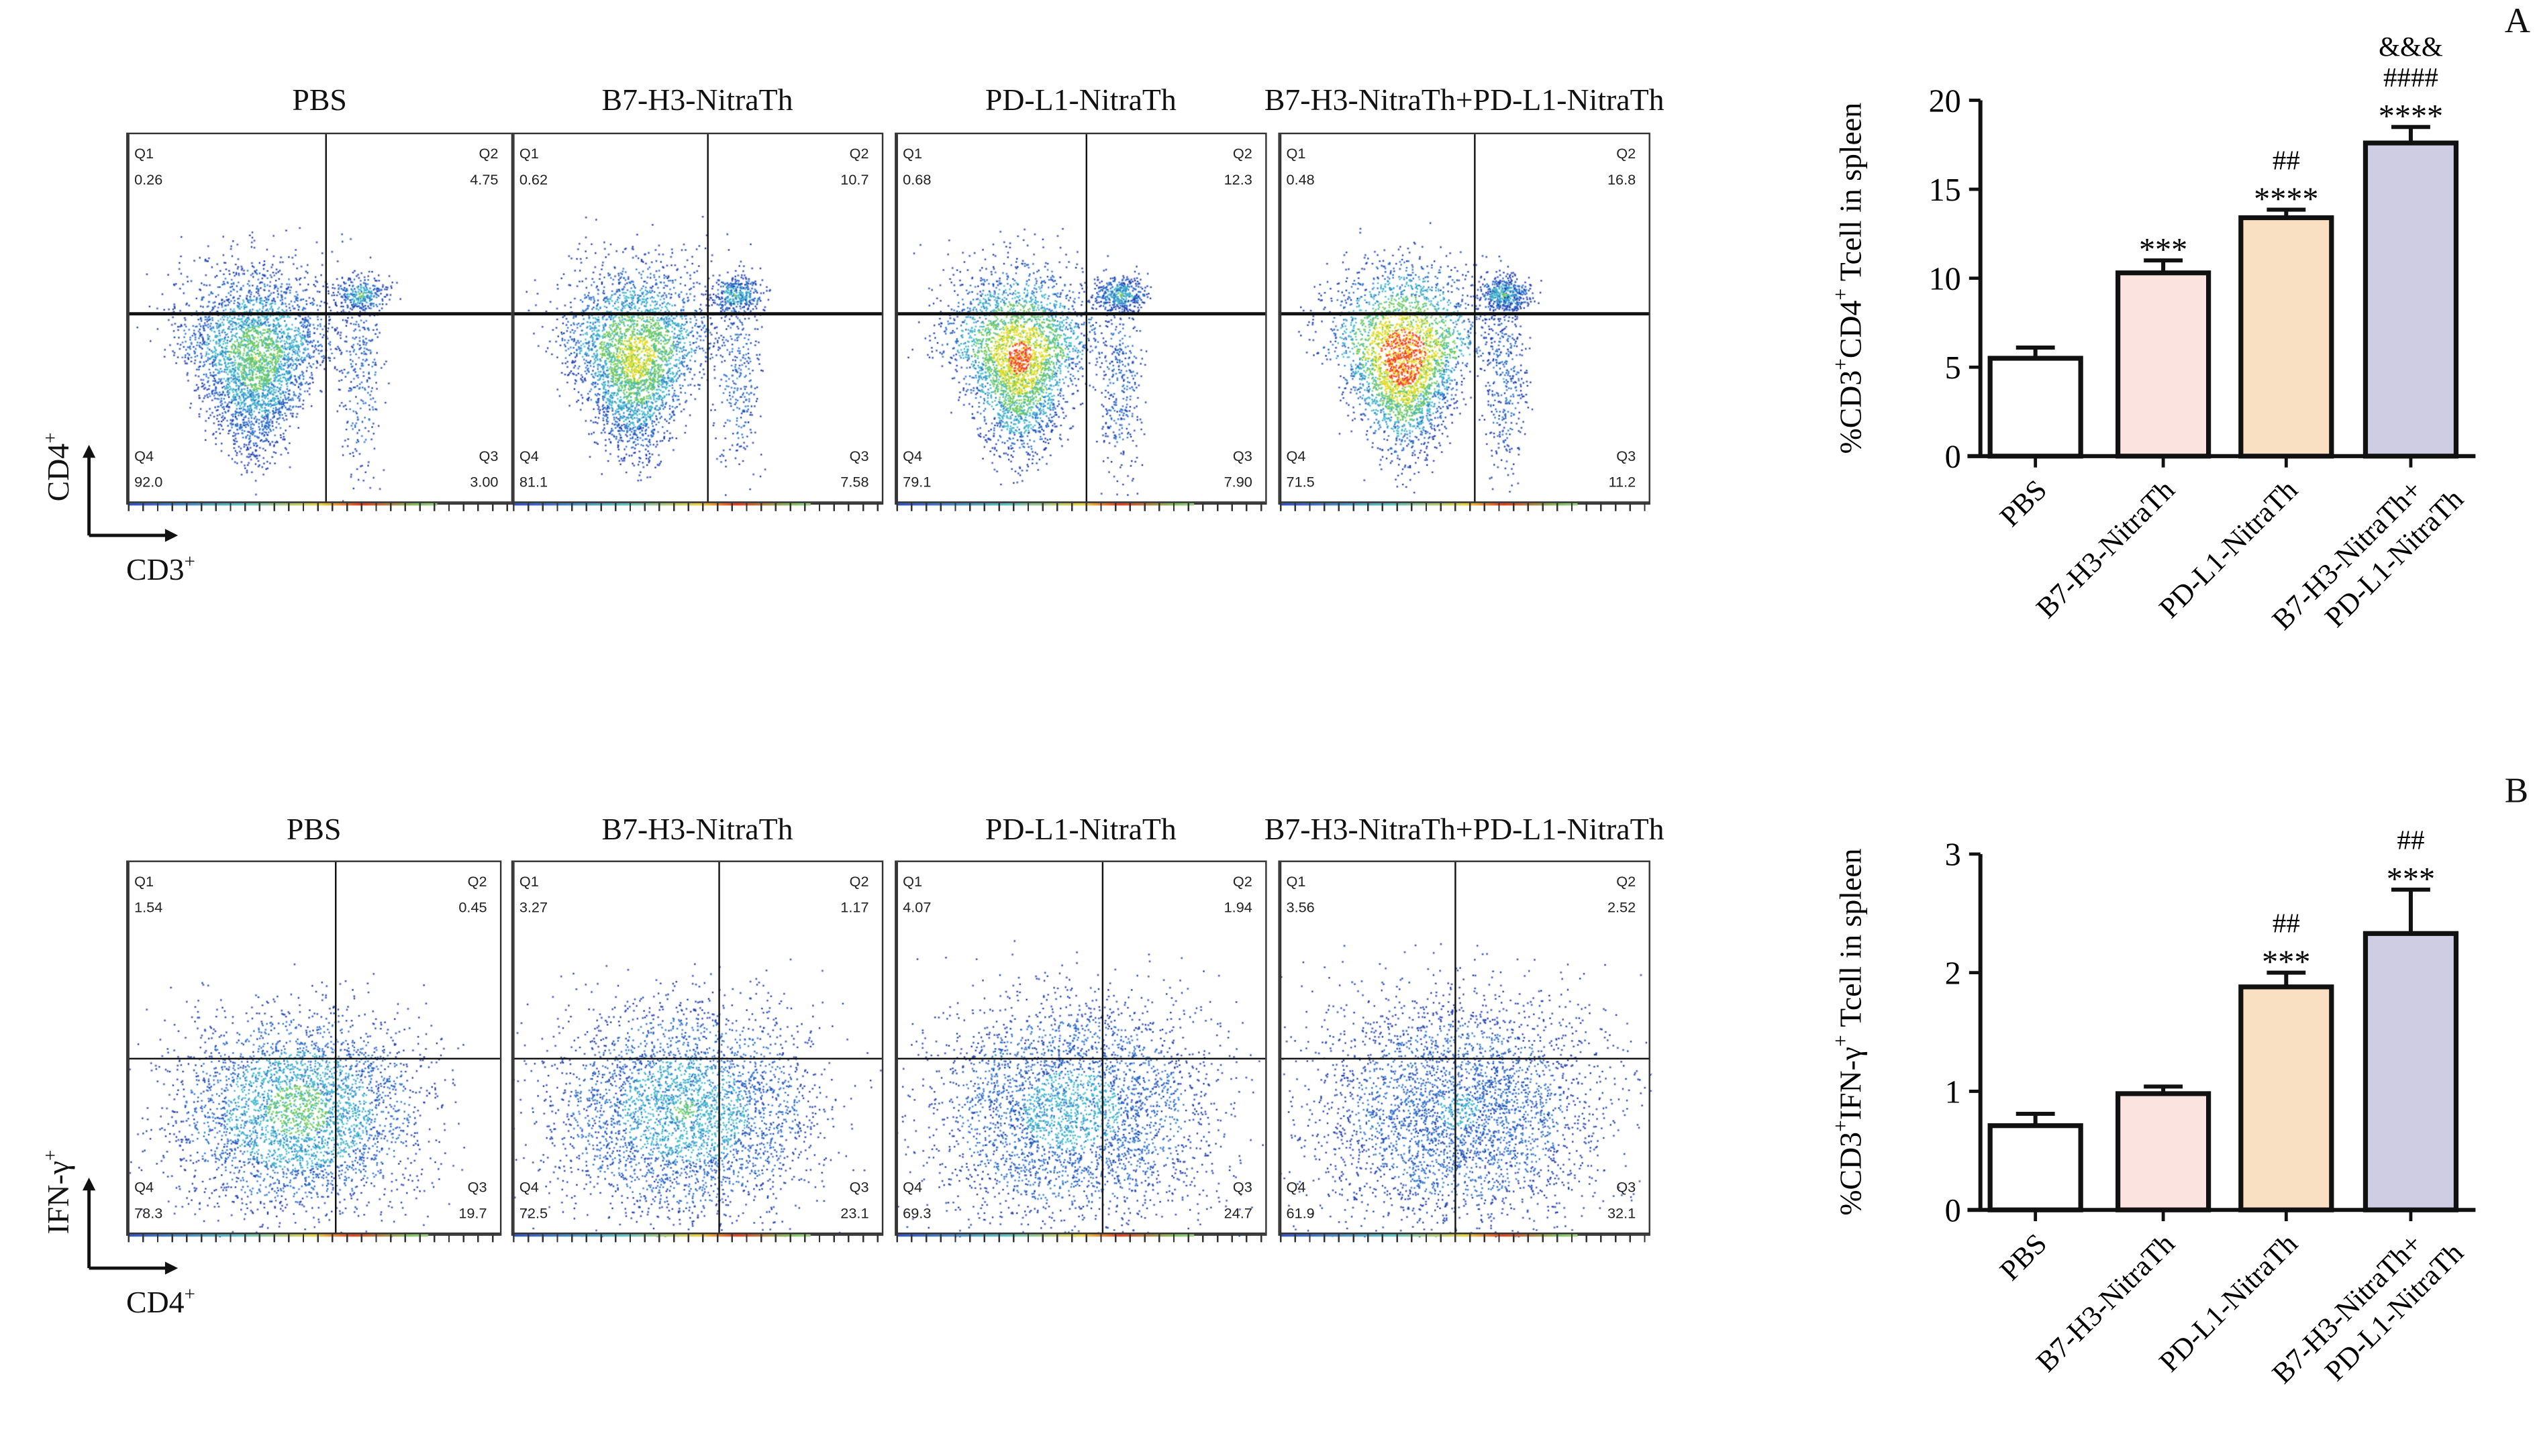 This screenshot has width=2537, height=1456. I want to click on quadrant-q1: 0.62, so click(533, 179).